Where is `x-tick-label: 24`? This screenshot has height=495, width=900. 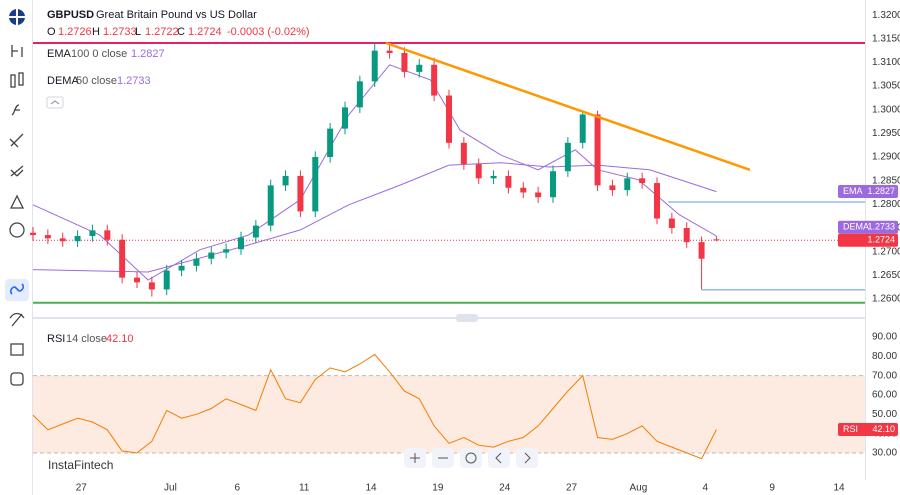
x-tick-label: 24 is located at coordinates (505, 488).